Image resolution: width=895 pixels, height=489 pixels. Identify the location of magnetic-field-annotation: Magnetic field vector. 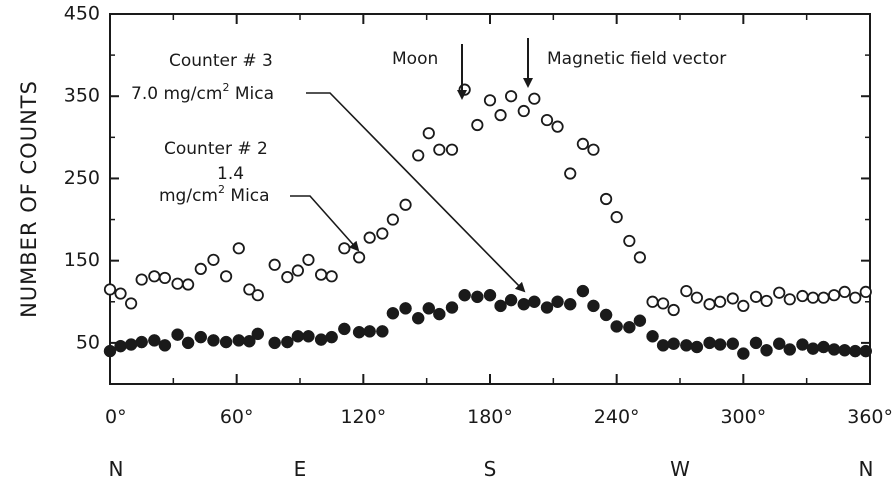
(624, 63).